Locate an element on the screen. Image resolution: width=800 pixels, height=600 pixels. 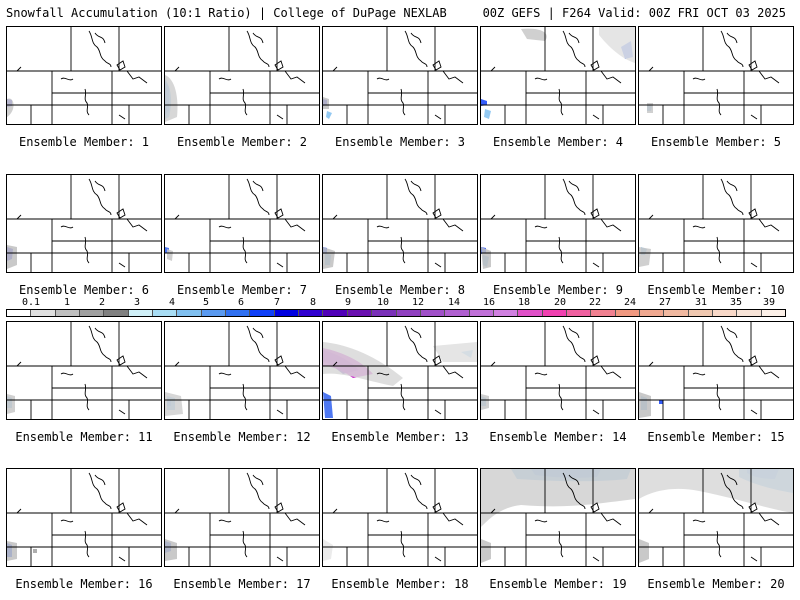
colorbar-tick-label: 27 is located at coordinates (665, 302).